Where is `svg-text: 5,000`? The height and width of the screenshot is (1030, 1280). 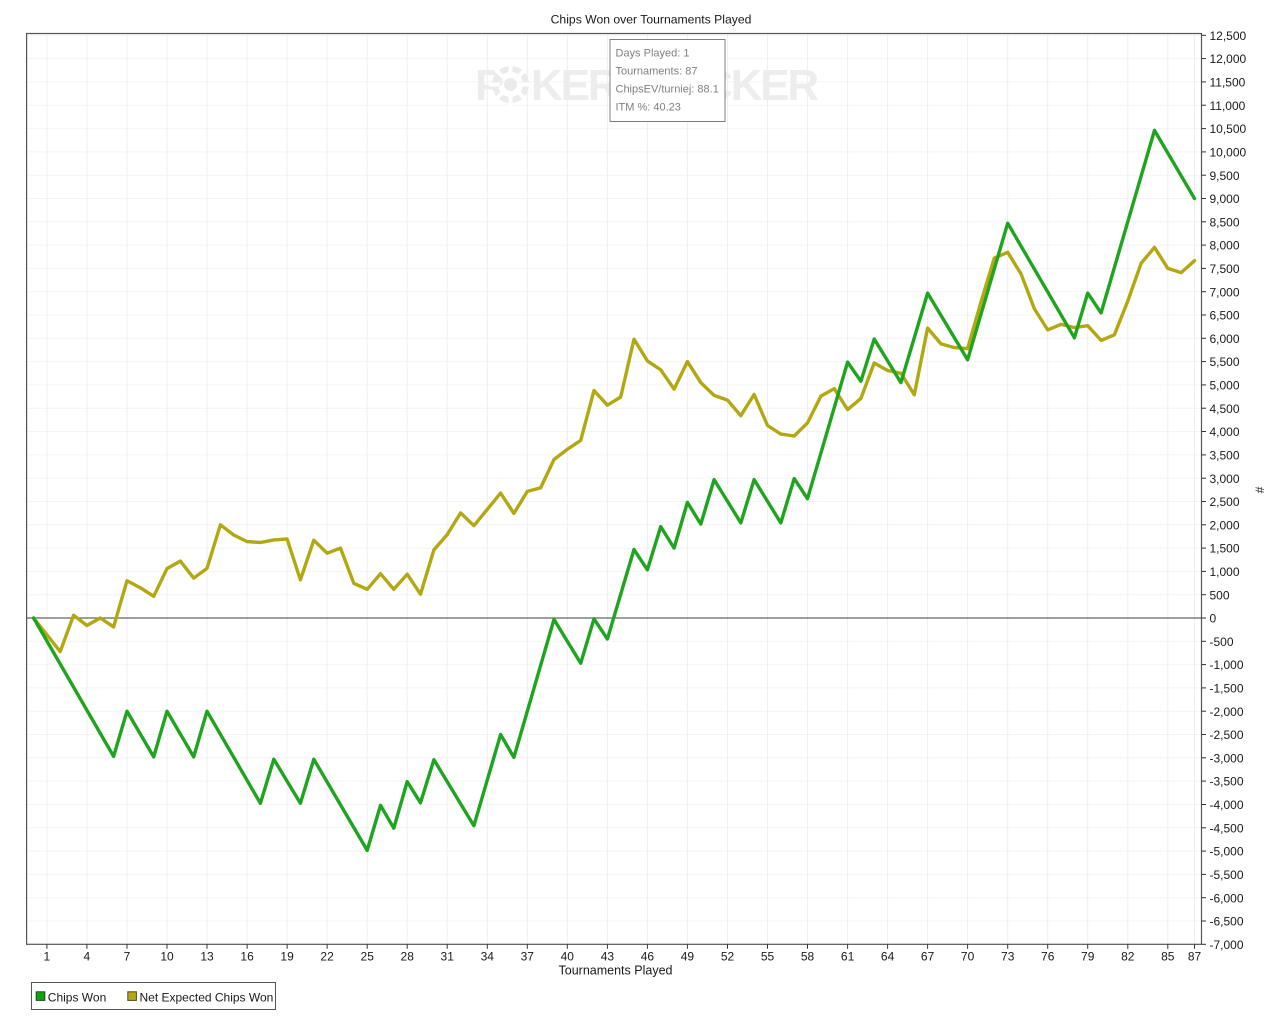
svg-text: 5,000 is located at coordinates (1225, 386).